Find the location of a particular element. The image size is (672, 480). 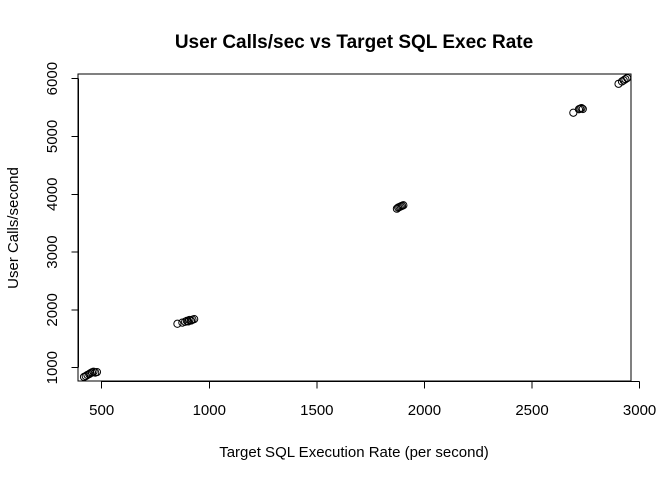

y-axis-label: User Calls/second is located at coordinates (13, 228).